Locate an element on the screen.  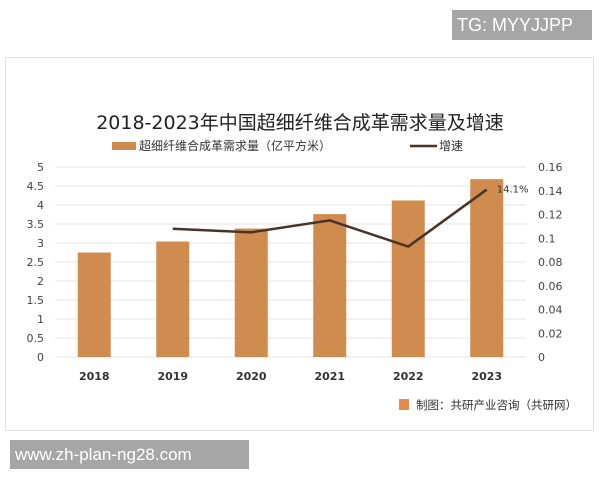
left-tick-label: 3 is located at coordinates (40, 243).